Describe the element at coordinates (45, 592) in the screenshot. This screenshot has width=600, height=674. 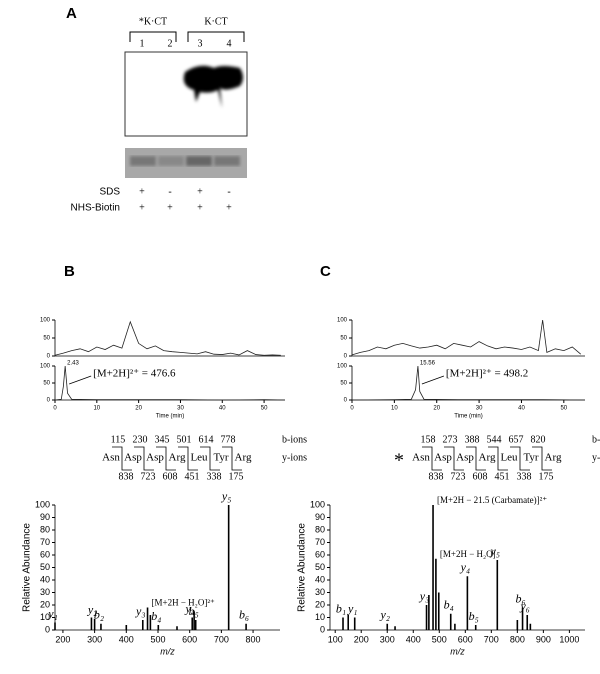
I see `y-tick-label: 30` at that location.